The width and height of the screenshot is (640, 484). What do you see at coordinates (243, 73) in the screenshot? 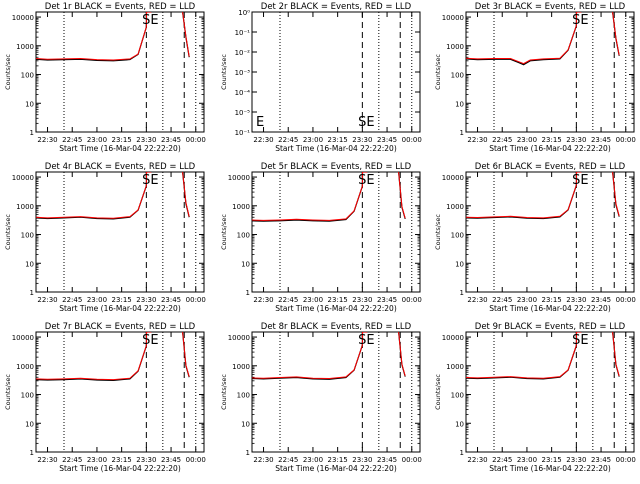
I see `y-tick-label: 10⁻³` at bounding box center [243, 73].